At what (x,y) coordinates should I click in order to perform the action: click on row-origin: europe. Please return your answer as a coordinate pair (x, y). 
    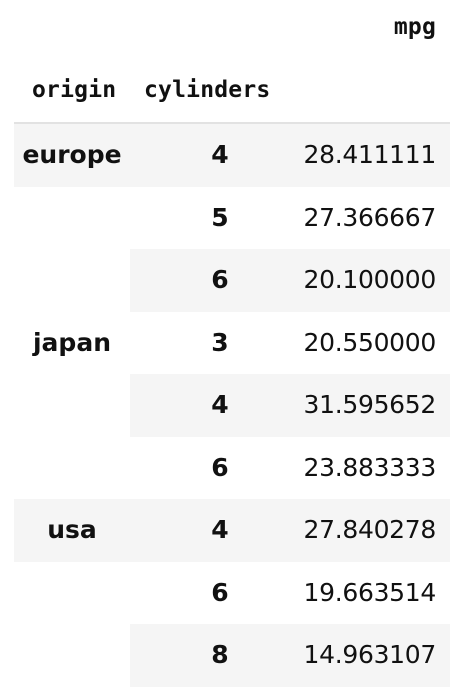
    Looking at the image, I should click on (72, 154).